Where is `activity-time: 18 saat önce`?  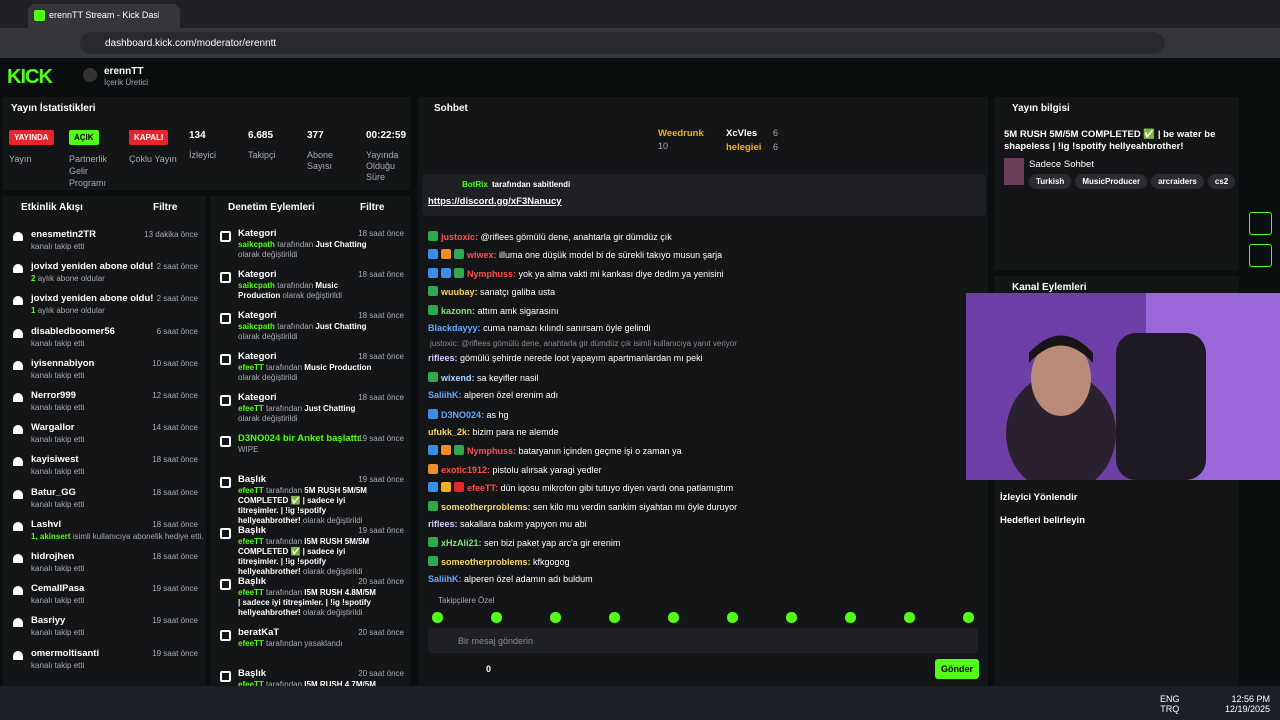
activity-time: 18 saat önce is located at coordinates (175, 524).